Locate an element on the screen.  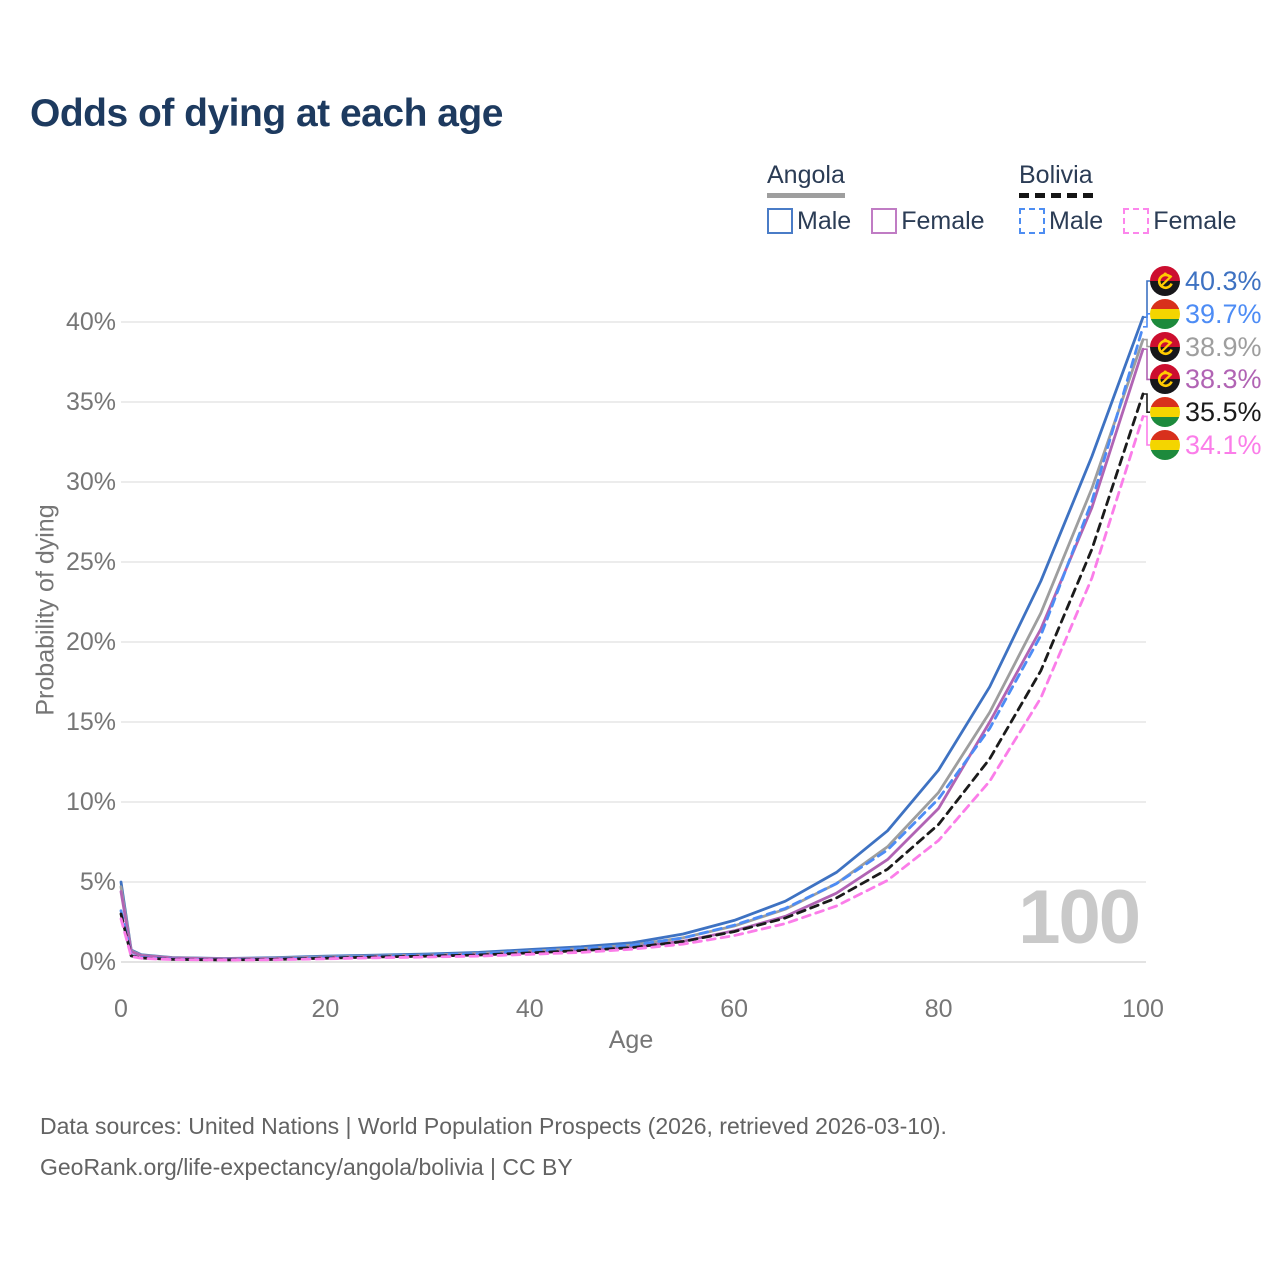
end-label-bolivia-female: 34.1% is located at coordinates (1206, 445).